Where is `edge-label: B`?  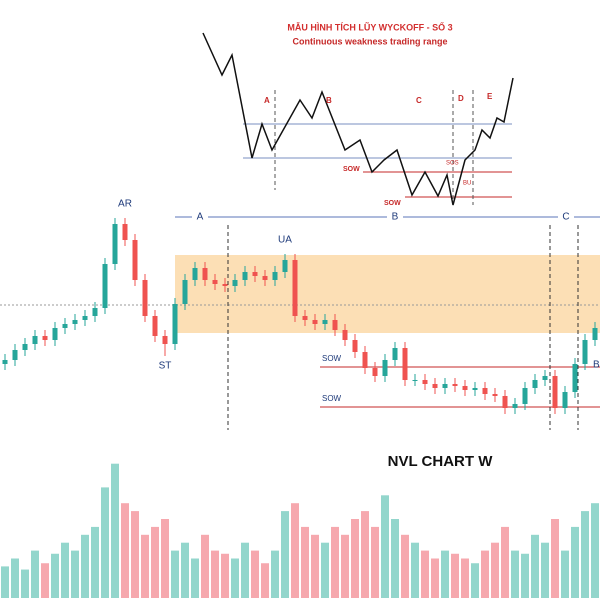 edge-label: B is located at coordinates (596, 365).